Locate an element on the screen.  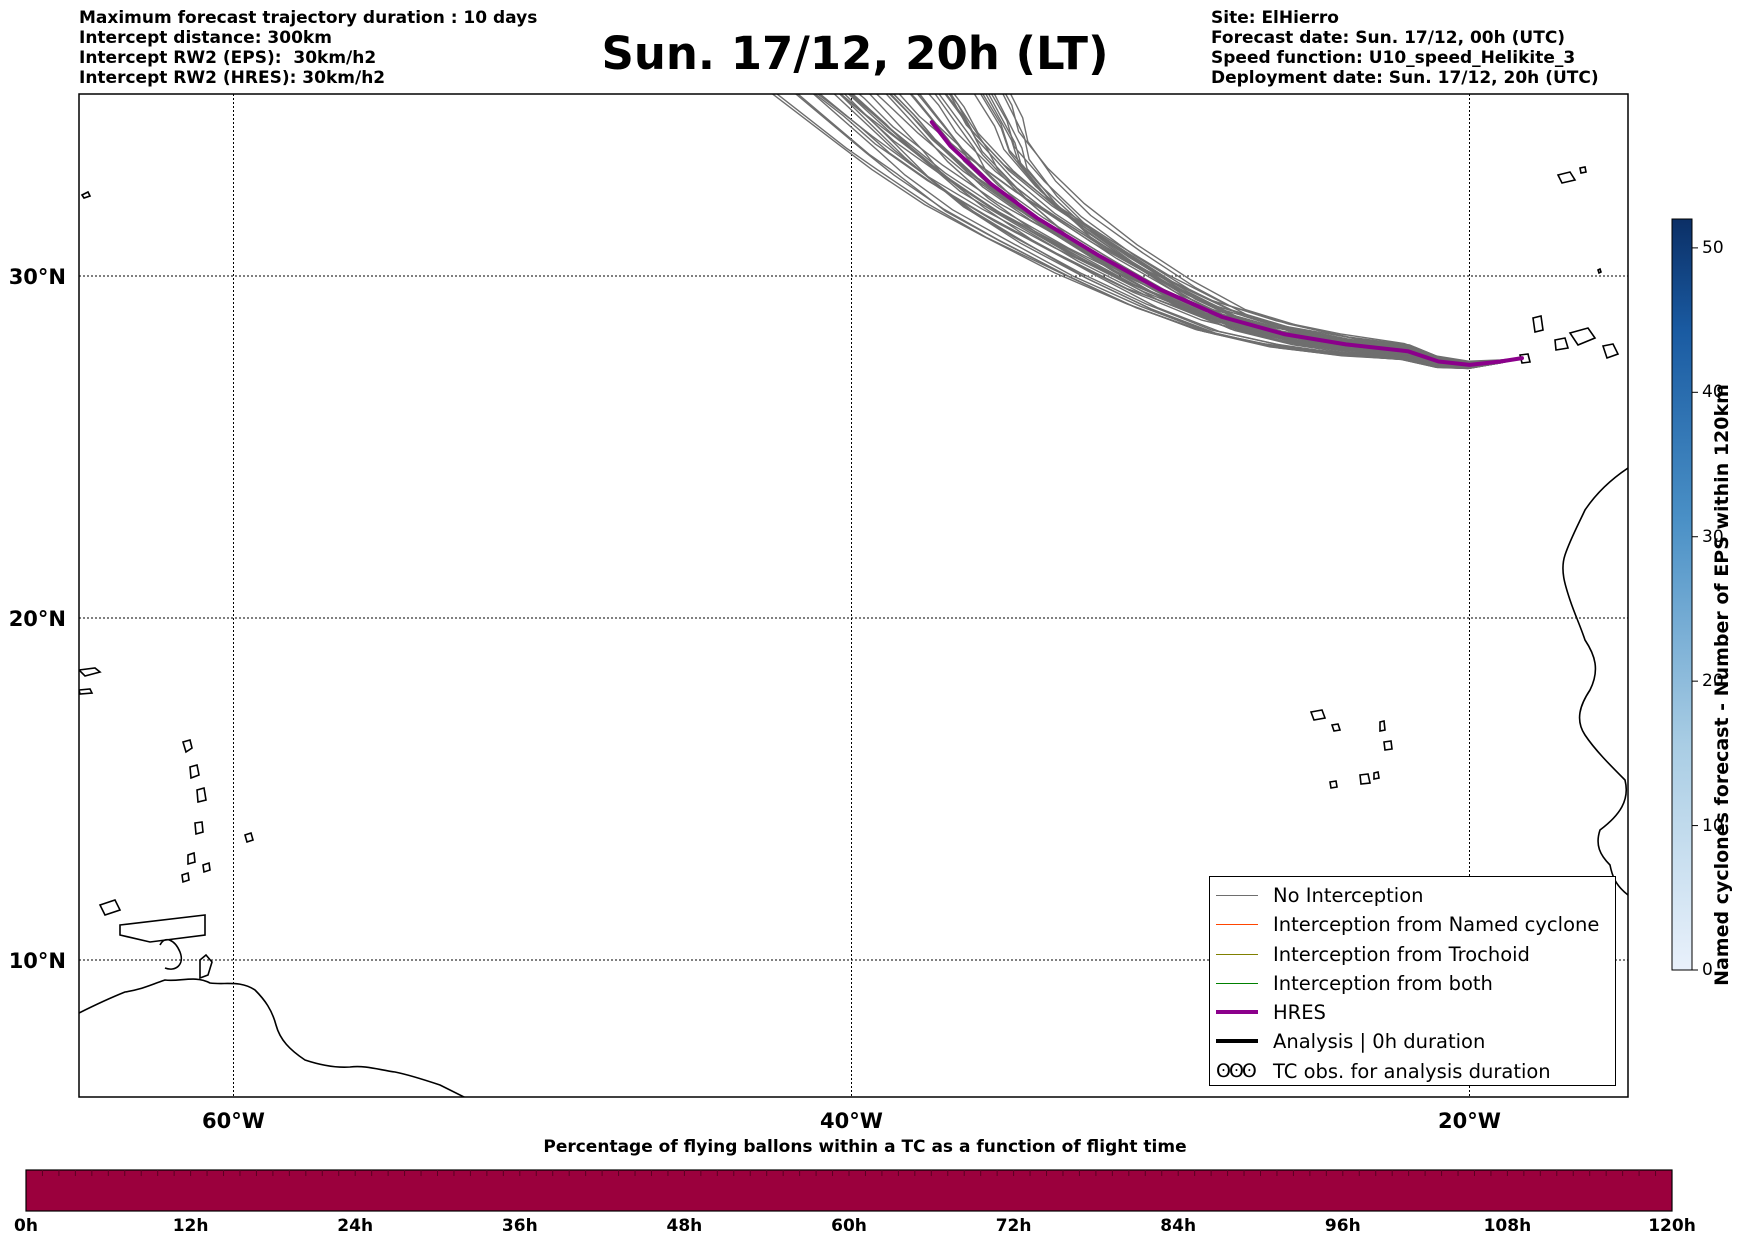
flight-time-tick-label: 48h is located at coordinates (684, 1226).